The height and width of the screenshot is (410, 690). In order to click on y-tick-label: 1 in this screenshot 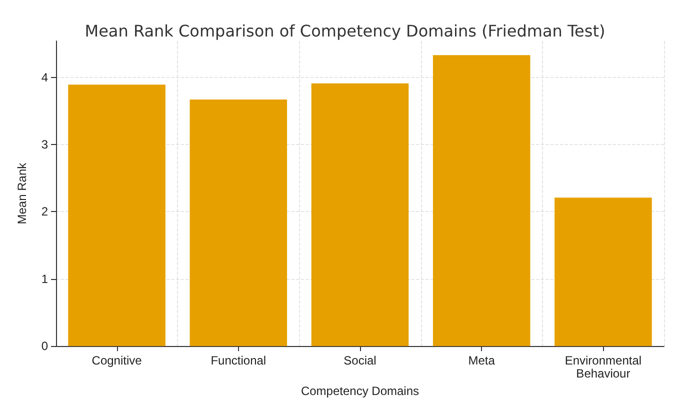, I will do `click(44, 279)`.